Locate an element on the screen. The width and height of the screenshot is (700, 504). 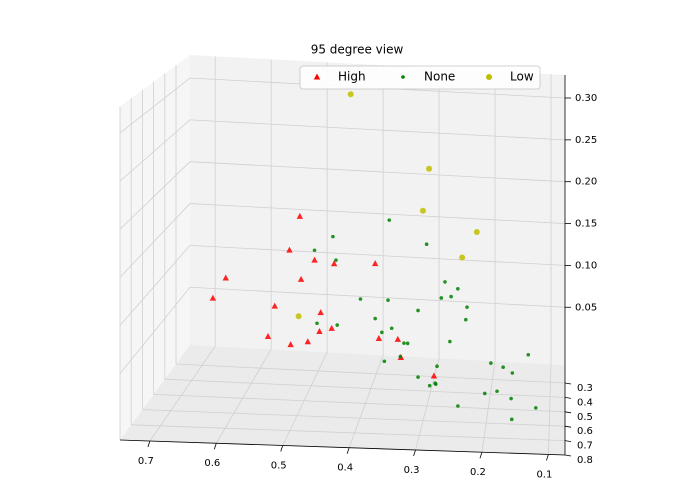
floor-pane is located at coordinates (342, 400).